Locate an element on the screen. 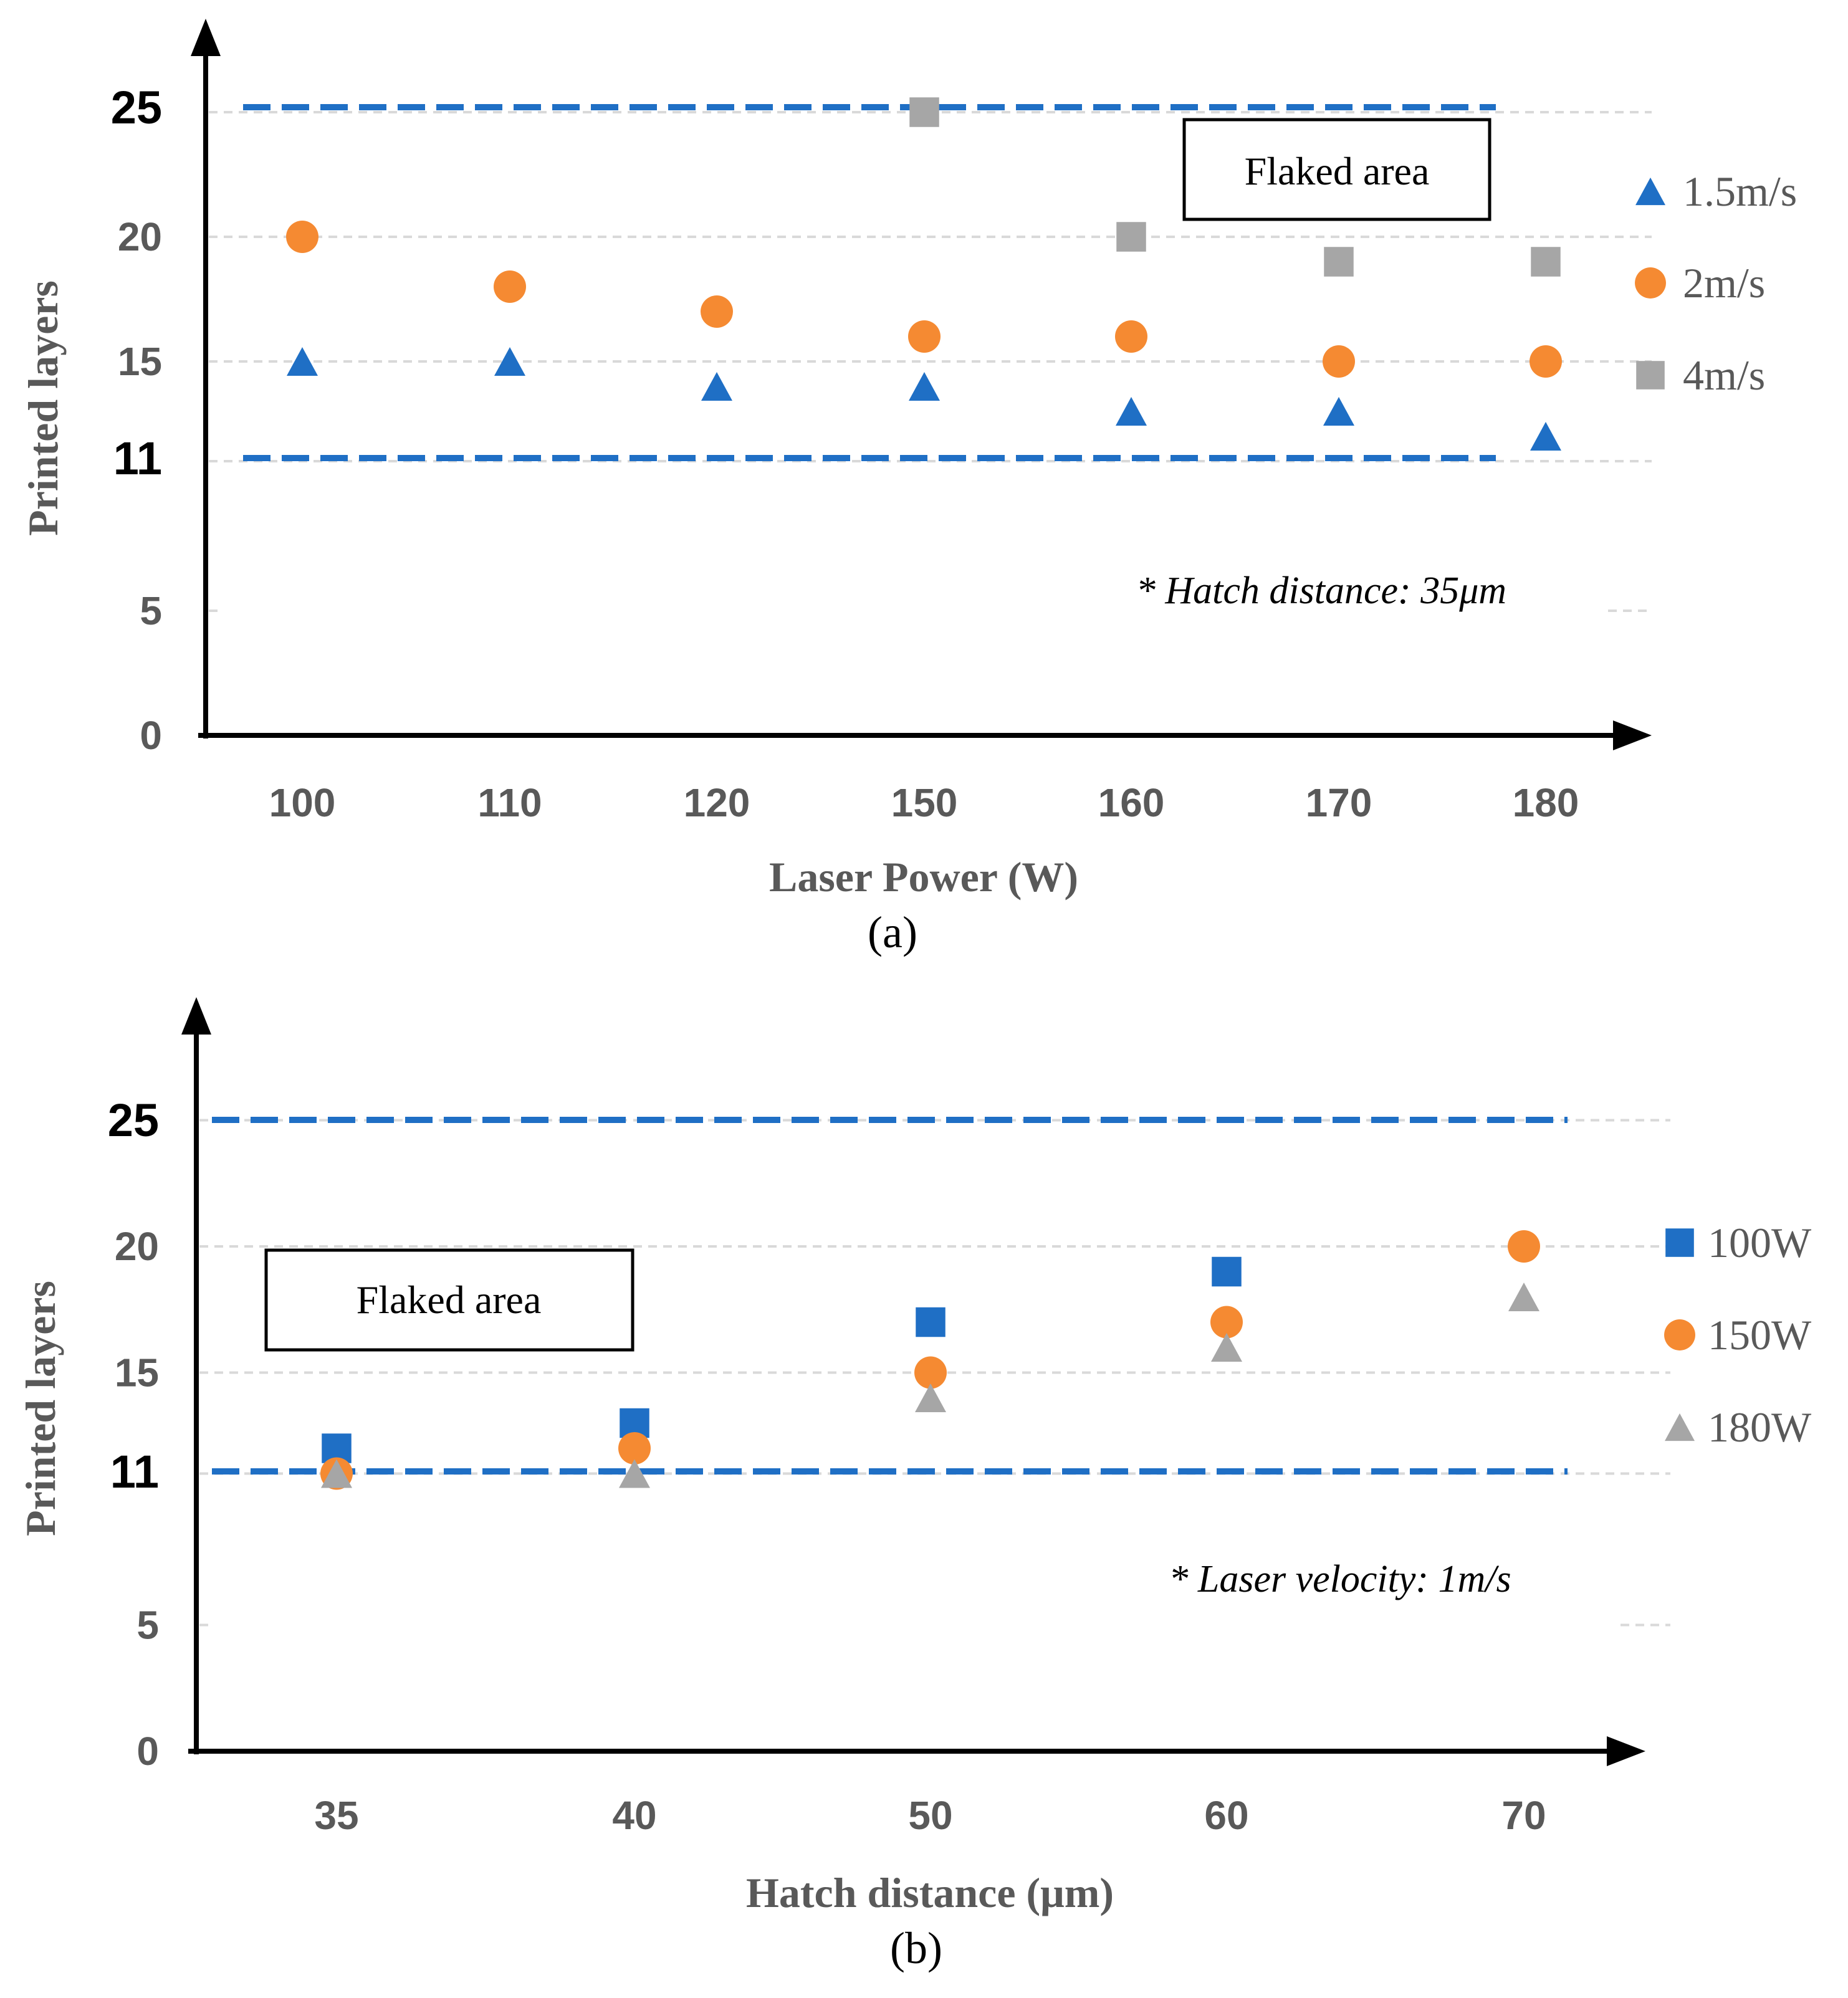 The image size is (1848, 1998). panel-a-x-tick-labels: 100 110 120 150 160 170 180 is located at coordinates (924, 802).